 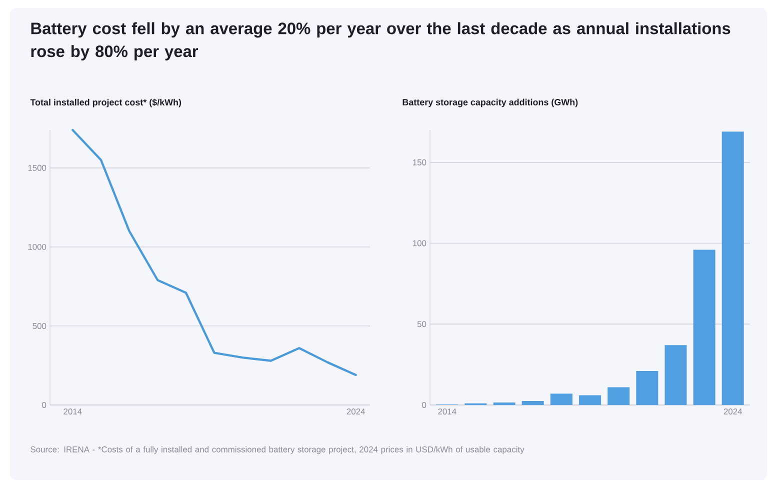 I want to click on y-tick-label: 1500, so click(x=37, y=167).